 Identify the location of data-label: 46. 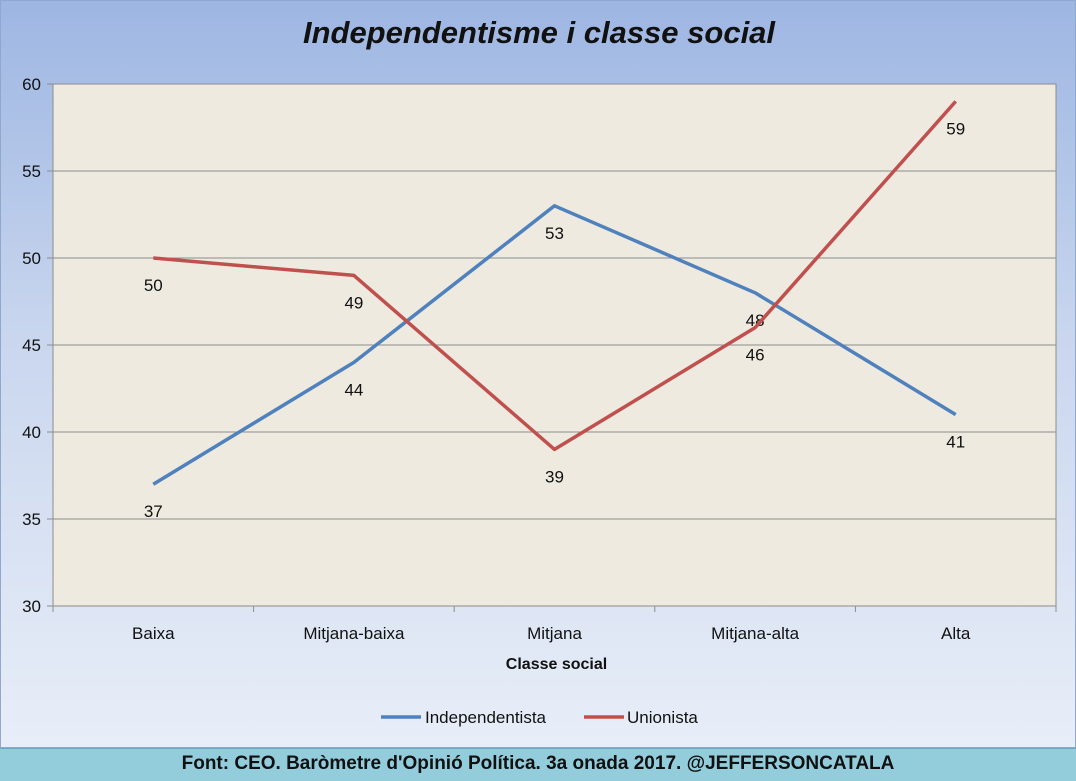
(755, 355).